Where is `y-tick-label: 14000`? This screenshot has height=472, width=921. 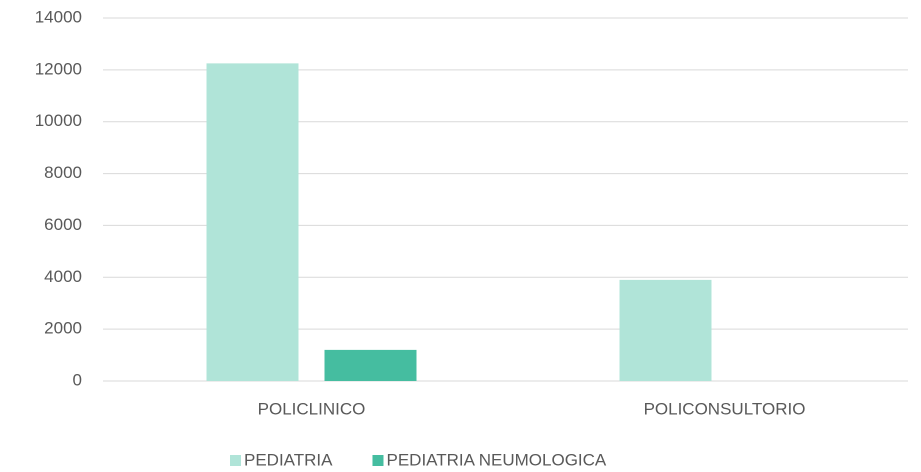 y-tick-label: 14000 is located at coordinates (58, 16).